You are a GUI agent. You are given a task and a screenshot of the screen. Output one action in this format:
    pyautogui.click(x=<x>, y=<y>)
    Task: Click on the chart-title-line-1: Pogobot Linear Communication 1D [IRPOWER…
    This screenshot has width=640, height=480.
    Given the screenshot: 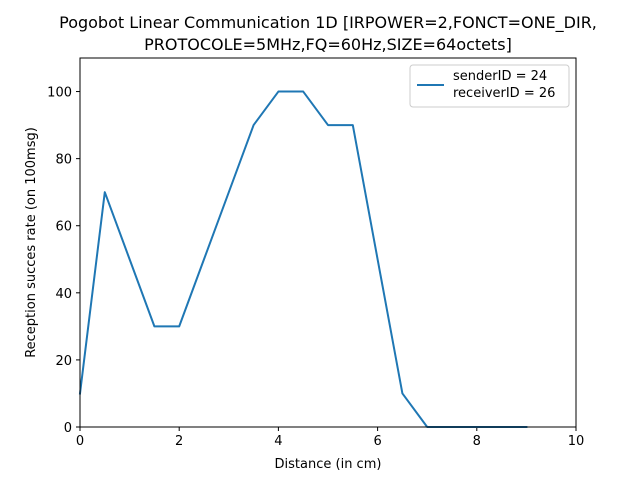 What is the action you would take?
    pyautogui.click(x=328, y=23)
    